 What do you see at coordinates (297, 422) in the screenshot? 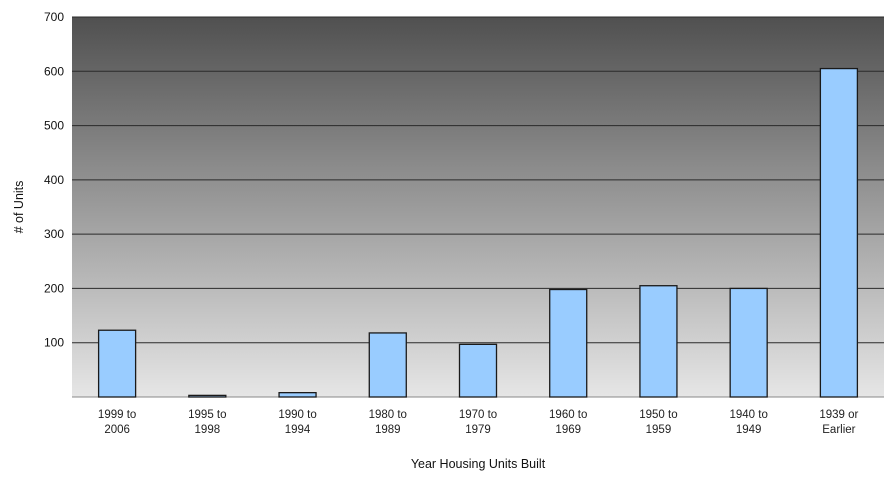
I see `x-tick-label: 1990 to 1994` at bounding box center [297, 422].